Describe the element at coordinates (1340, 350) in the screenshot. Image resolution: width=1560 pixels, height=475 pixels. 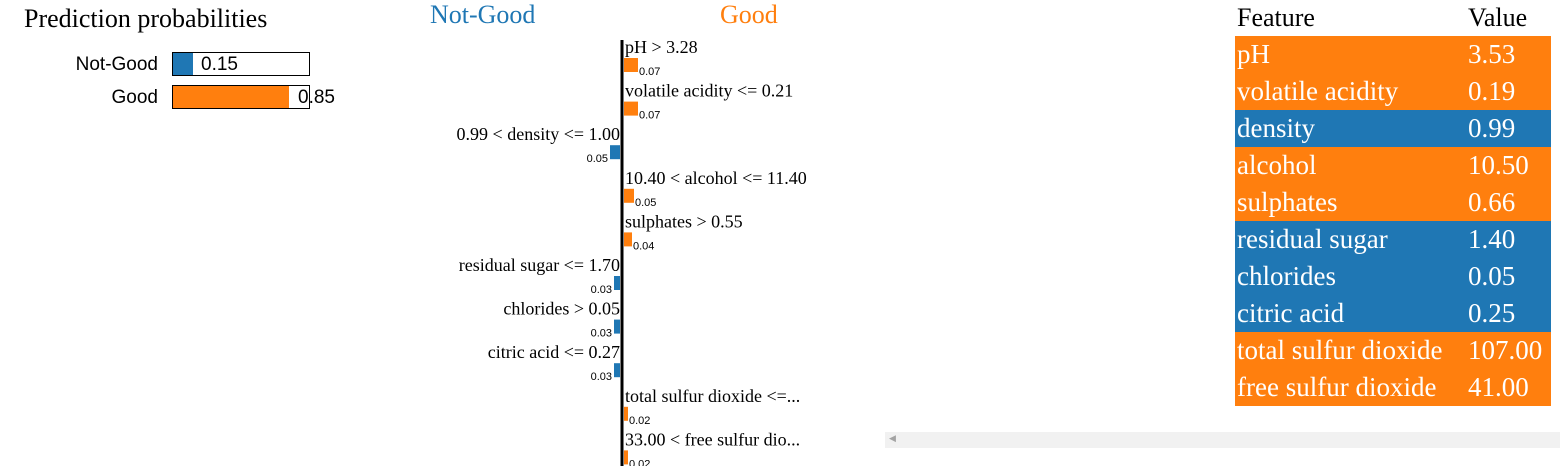
I see `feature-name-cell: total sulfur dioxide` at that location.